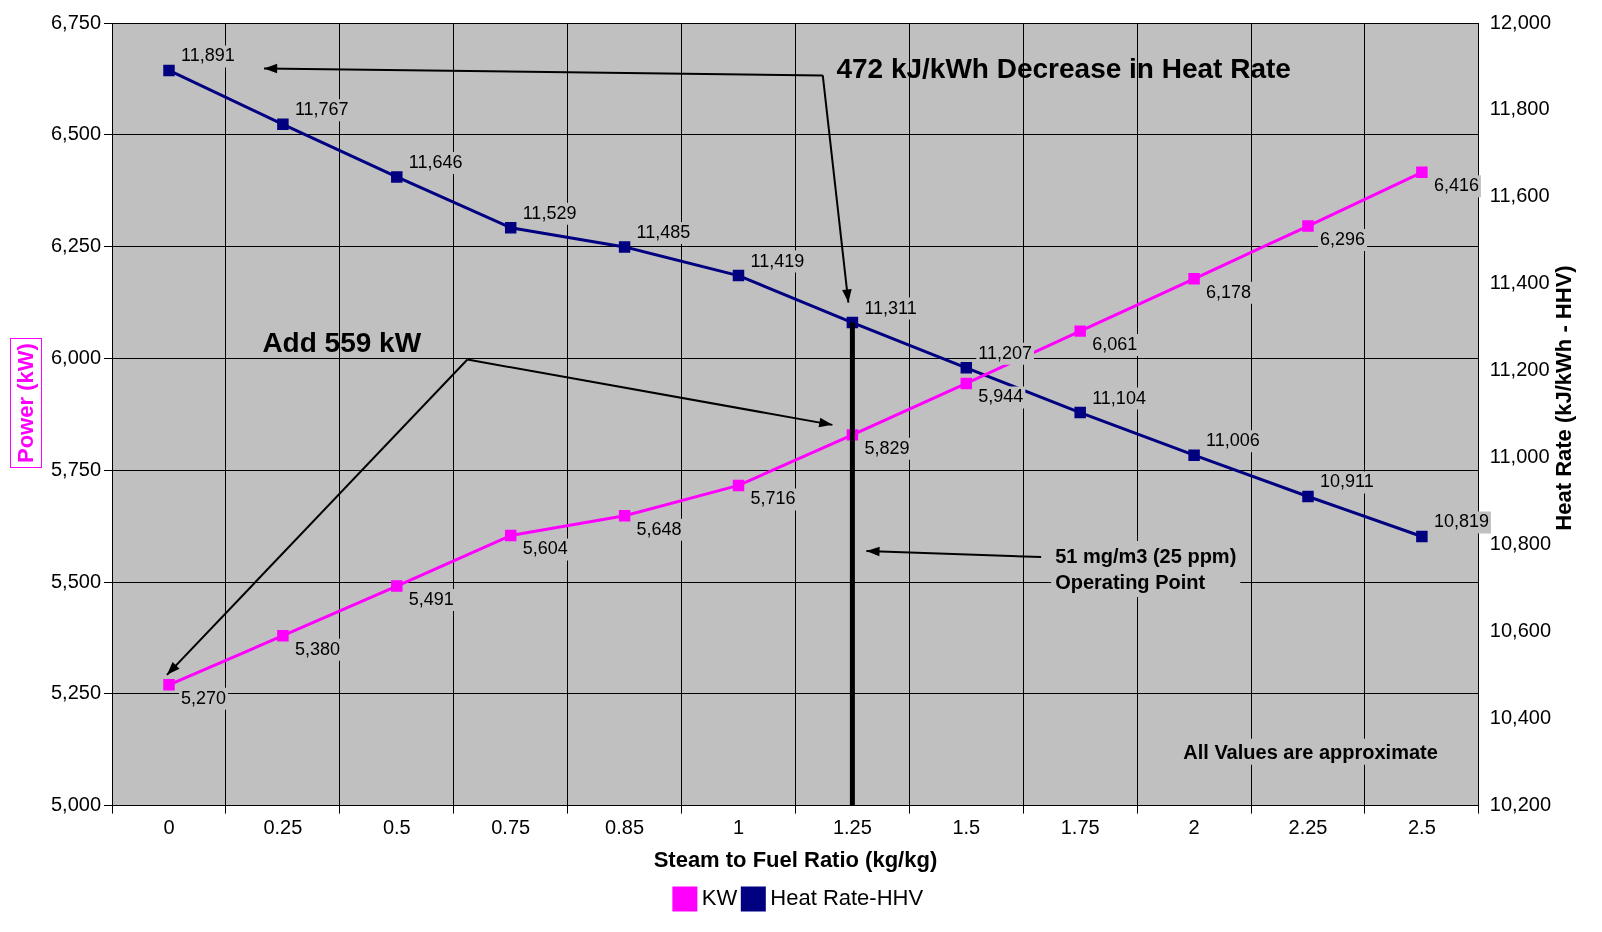 This screenshot has width=1602, height=932. What do you see at coordinates (663, 231) in the screenshot?
I see `data-label: 11,485` at bounding box center [663, 231].